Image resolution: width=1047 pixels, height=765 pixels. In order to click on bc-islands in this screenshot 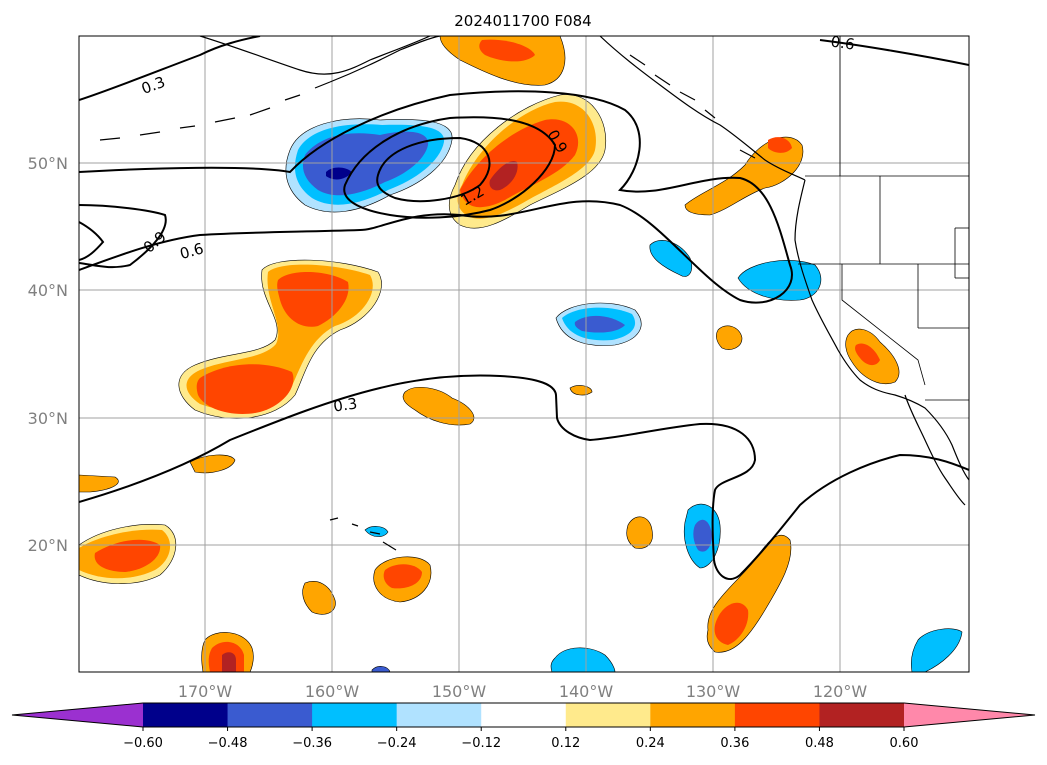, I will do `click(692, 106)`.